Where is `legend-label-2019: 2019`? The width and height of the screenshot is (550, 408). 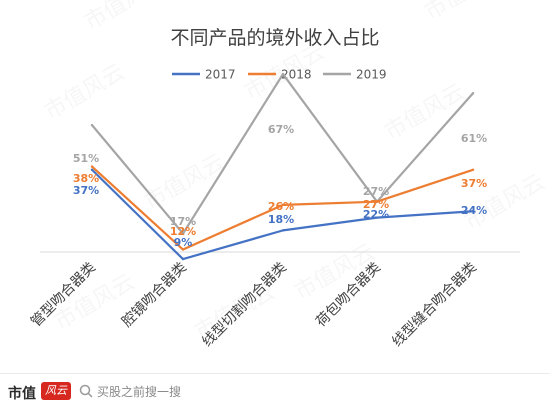
legend-label-2019: 2019 is located at coordinates (371, 75).